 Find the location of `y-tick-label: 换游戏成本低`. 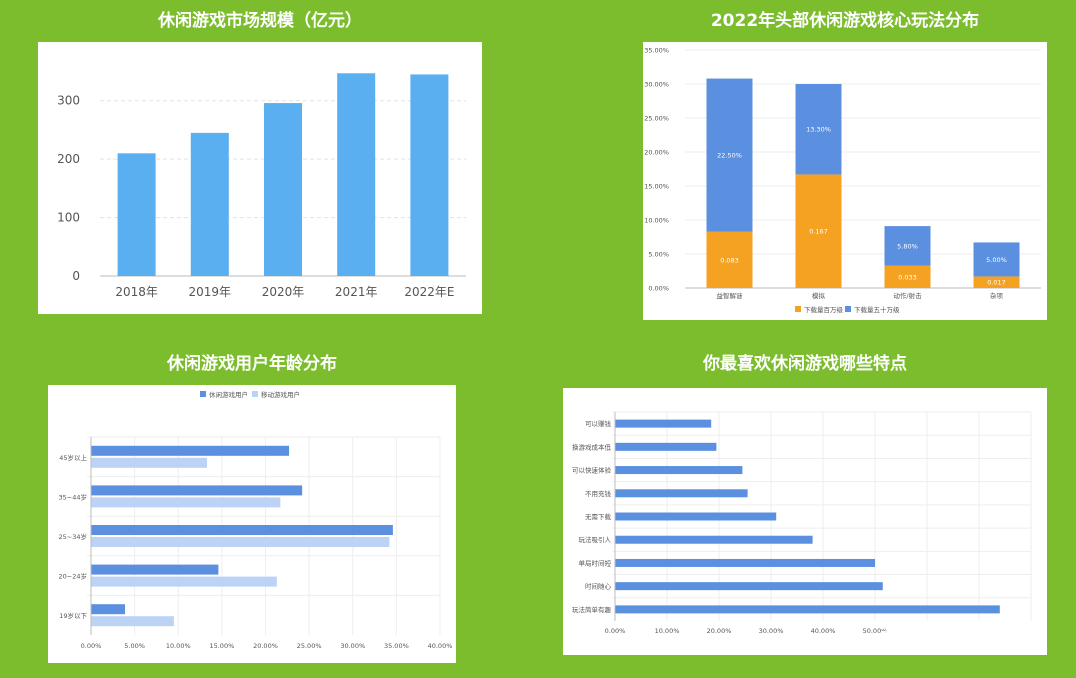

y-tick-label: 换游戏成本低 is located at coordinates (592, 446).